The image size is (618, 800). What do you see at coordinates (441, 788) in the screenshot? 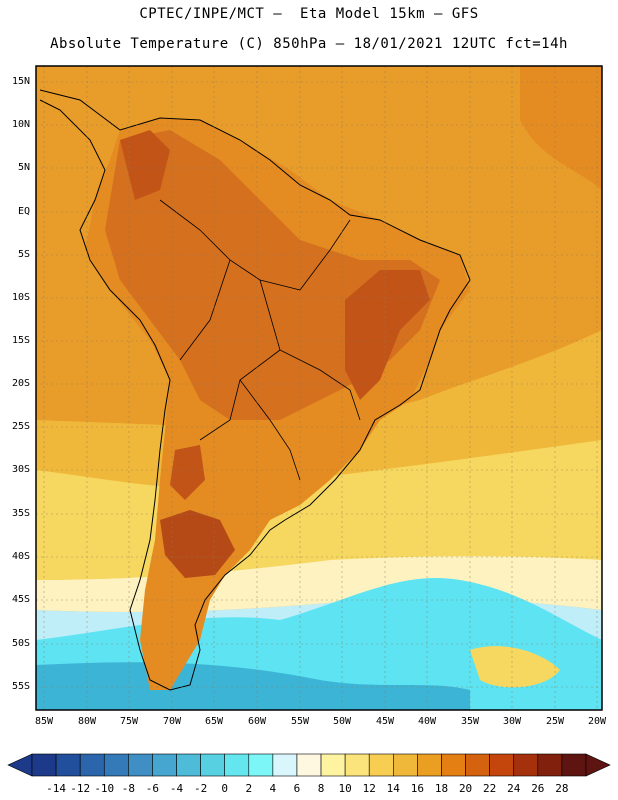
I see `legend-label: 18` at bounding box center [441, 788].